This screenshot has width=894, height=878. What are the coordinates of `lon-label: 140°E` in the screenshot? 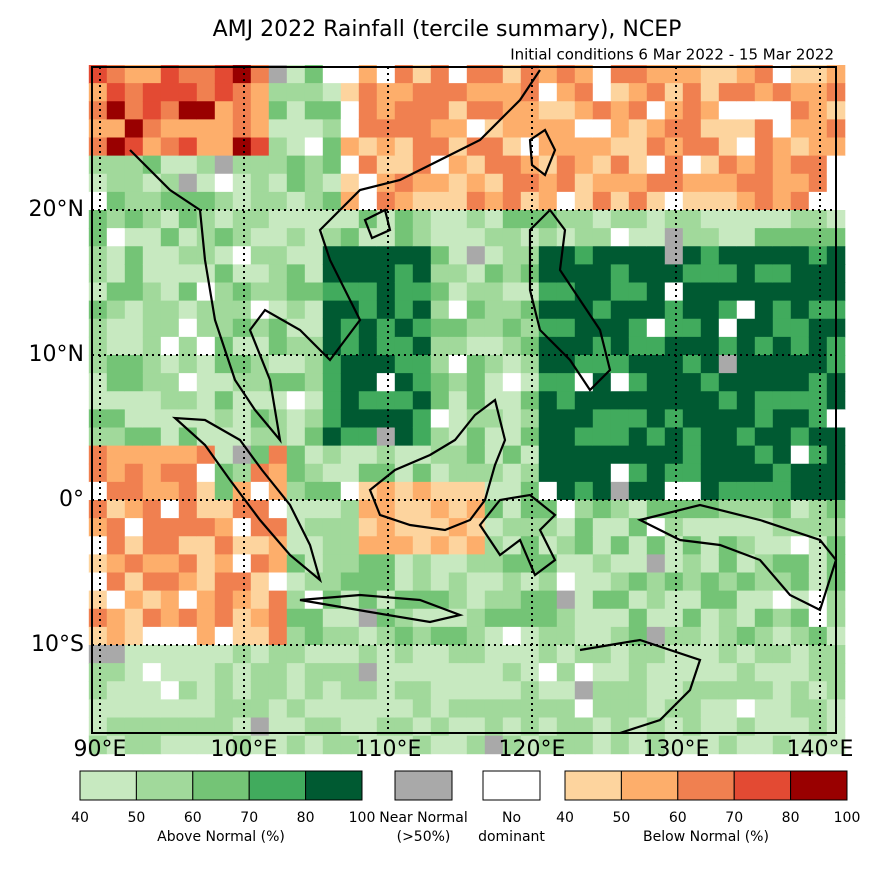 It's located at (820, 749).